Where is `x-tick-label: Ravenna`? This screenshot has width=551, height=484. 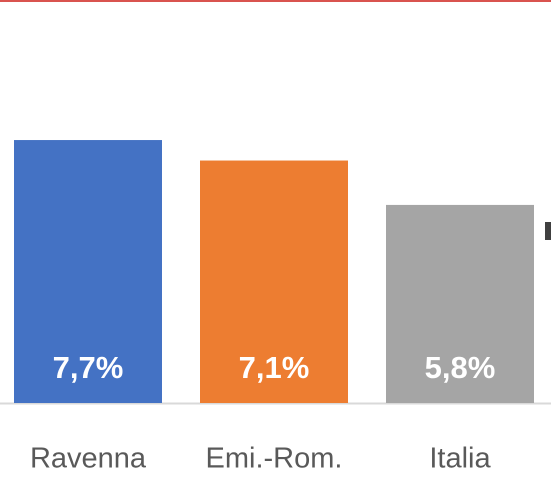
x-tick-label: Ravenna is located at coordinates (88, 459).